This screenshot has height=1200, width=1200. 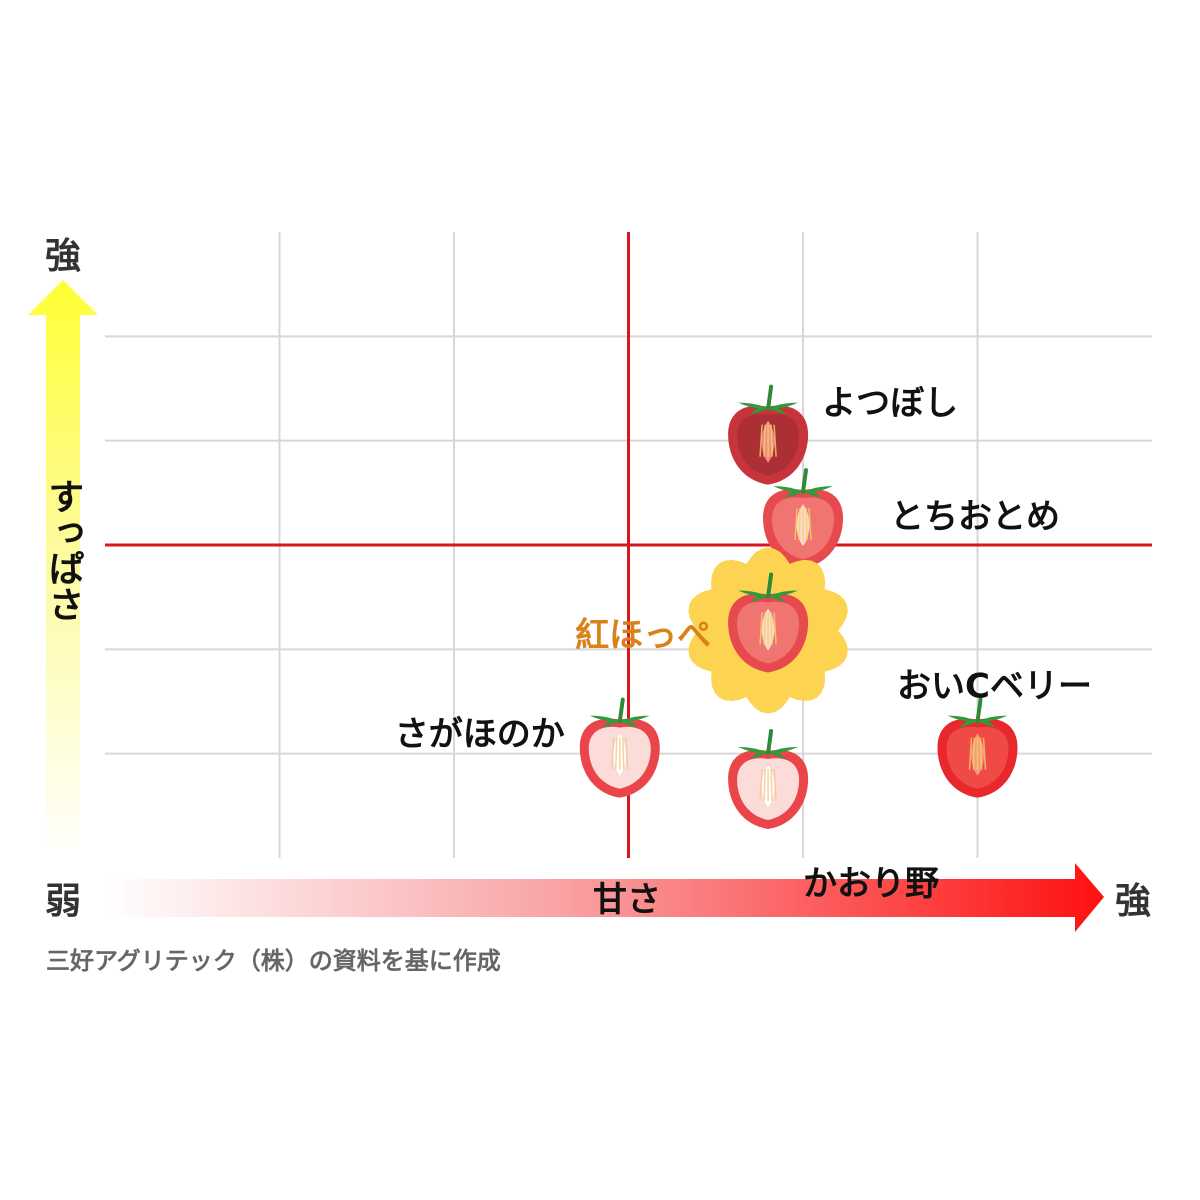 I want to click on data-point: とちおとめ, so click(x=911, y=518).